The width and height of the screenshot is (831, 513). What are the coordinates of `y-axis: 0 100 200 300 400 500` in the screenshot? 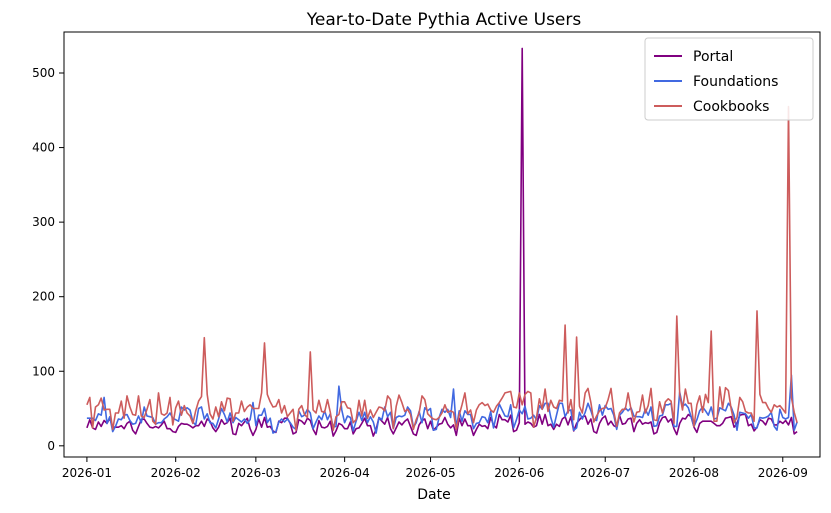 It's located at (48, 259).